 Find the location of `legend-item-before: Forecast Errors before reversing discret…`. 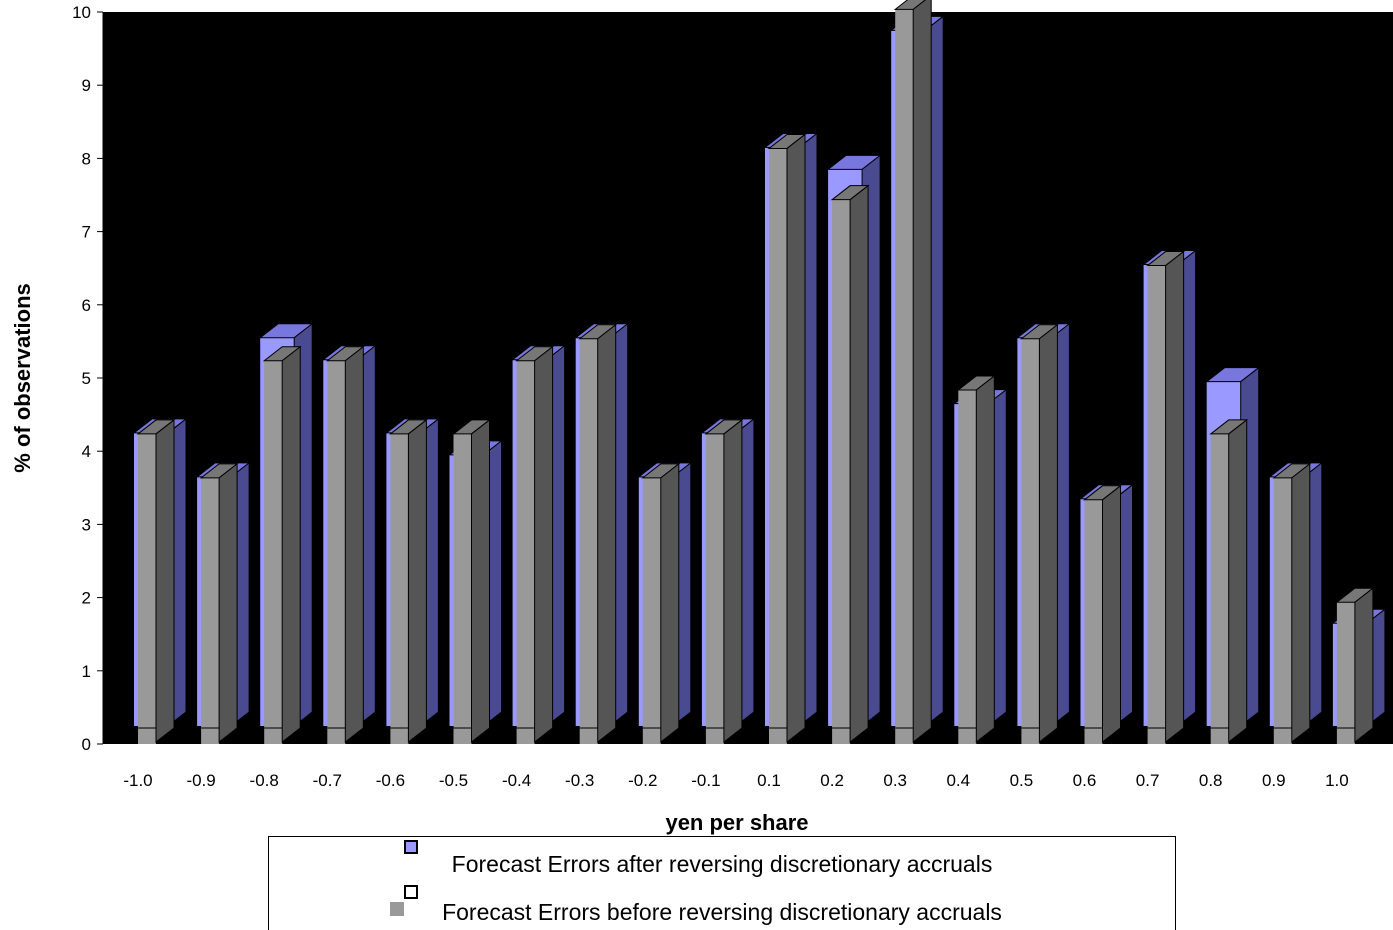

legend-item-before: Forecast Errors before reversing discret… is located at coordinates (722, 912).